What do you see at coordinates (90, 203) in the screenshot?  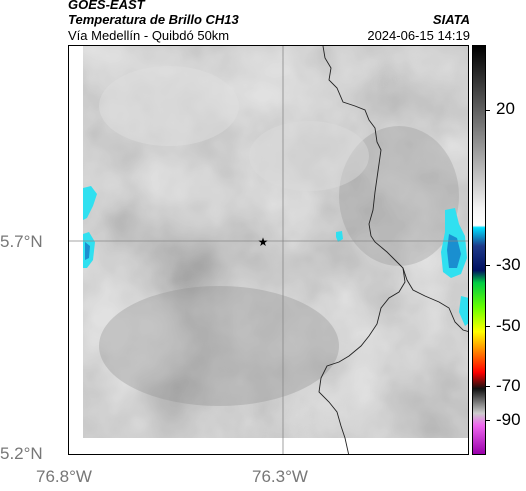 I see `cold-cloud-patch` at bounding box center [90, 203].